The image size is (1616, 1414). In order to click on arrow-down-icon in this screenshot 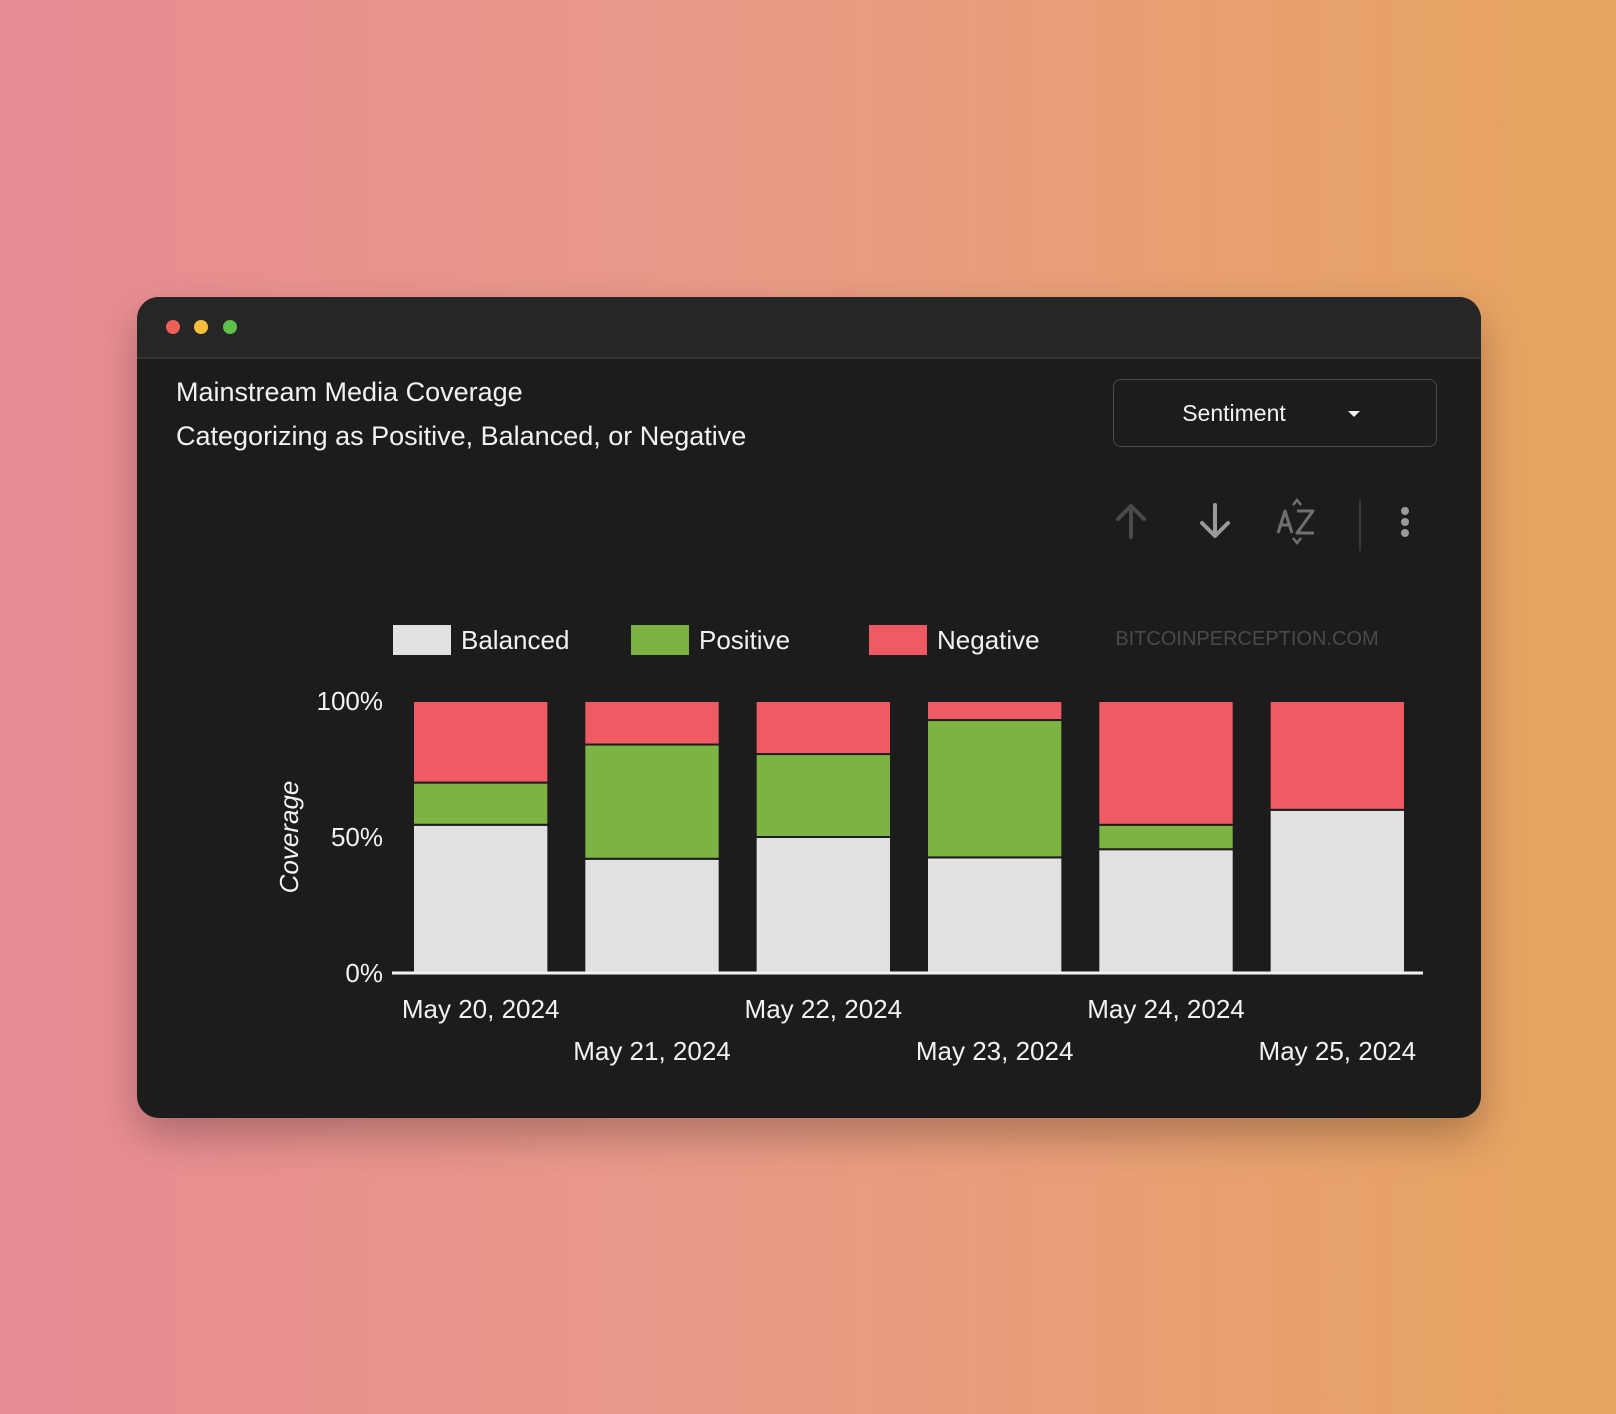, I will do `click(1215, 521)`.